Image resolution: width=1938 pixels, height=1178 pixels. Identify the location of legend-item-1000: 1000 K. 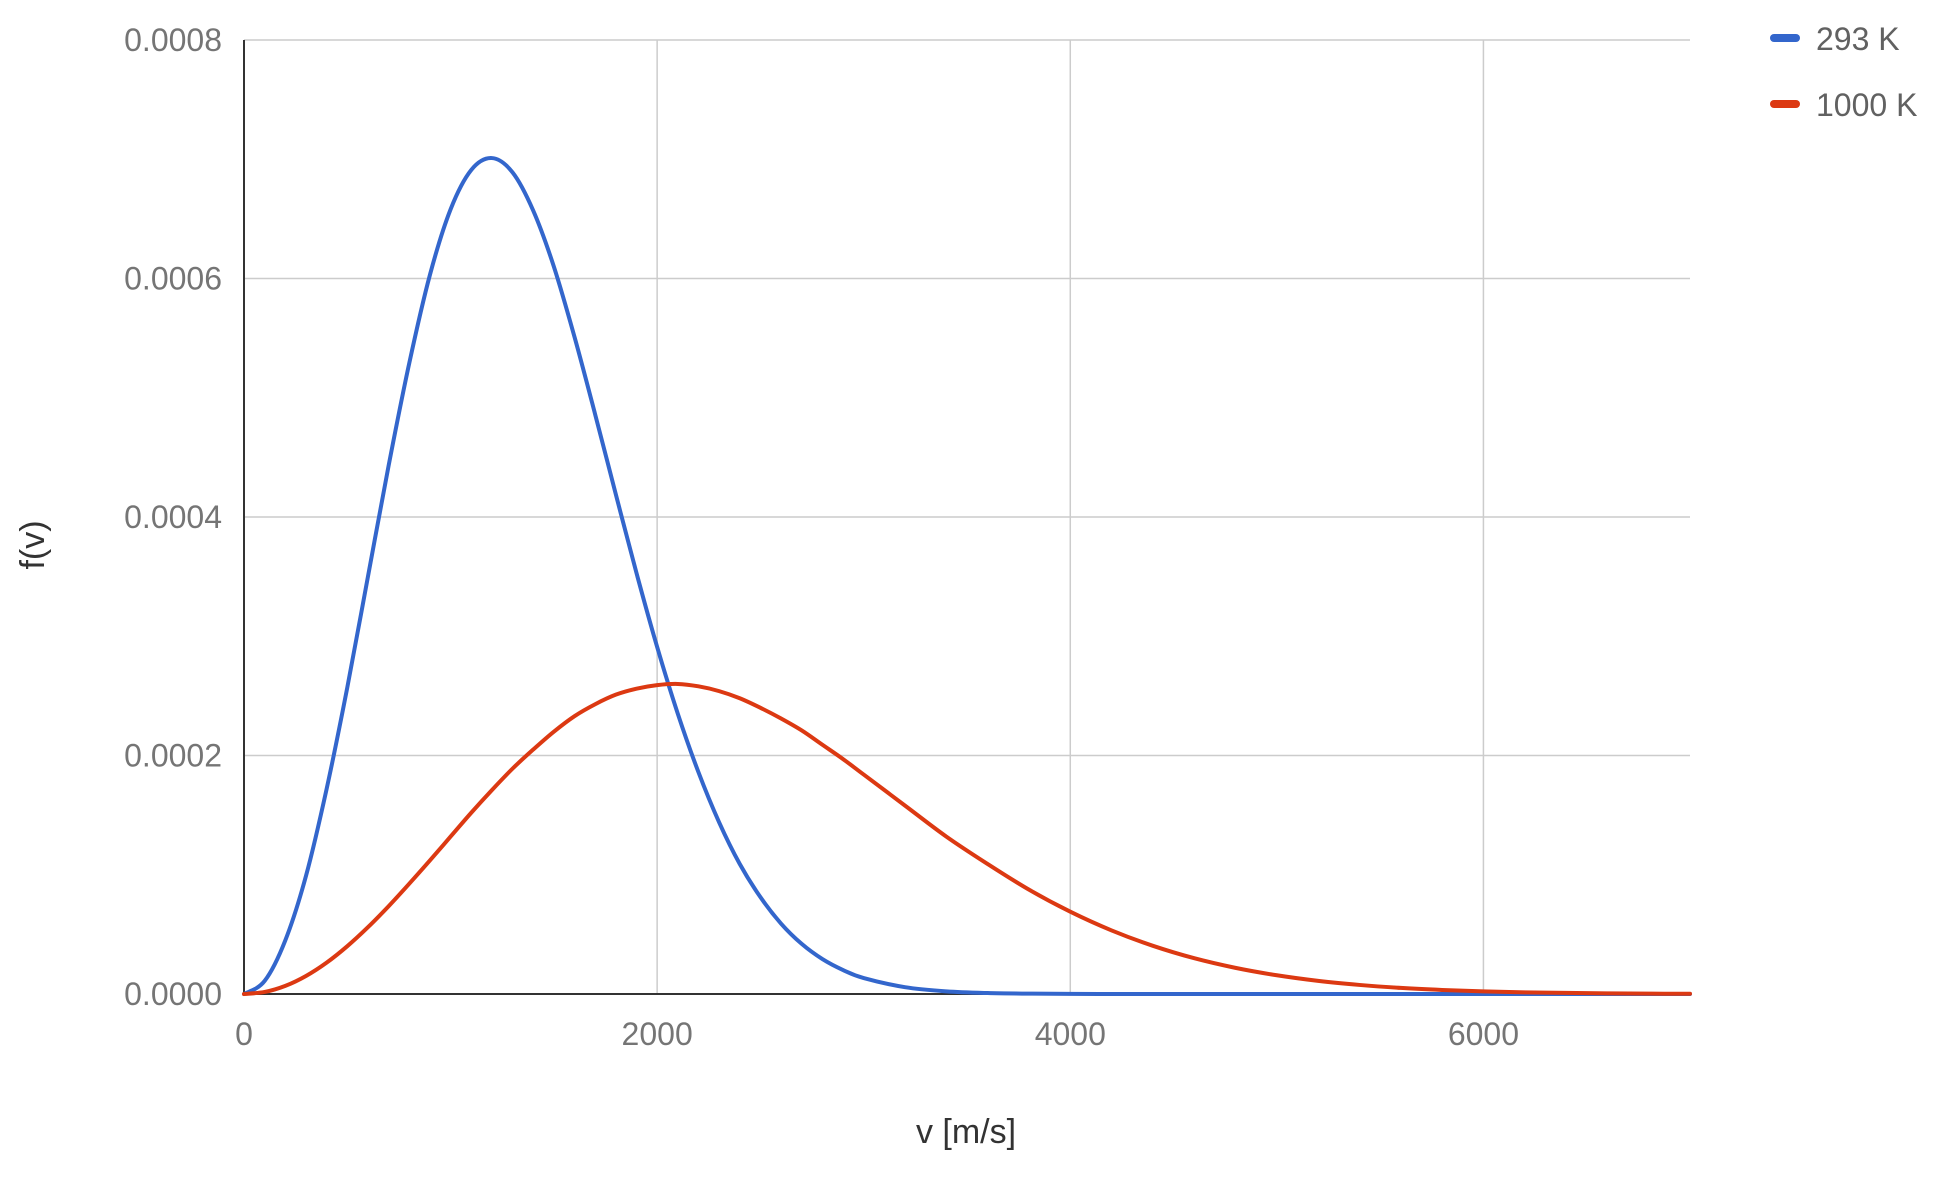
(1843, 105).